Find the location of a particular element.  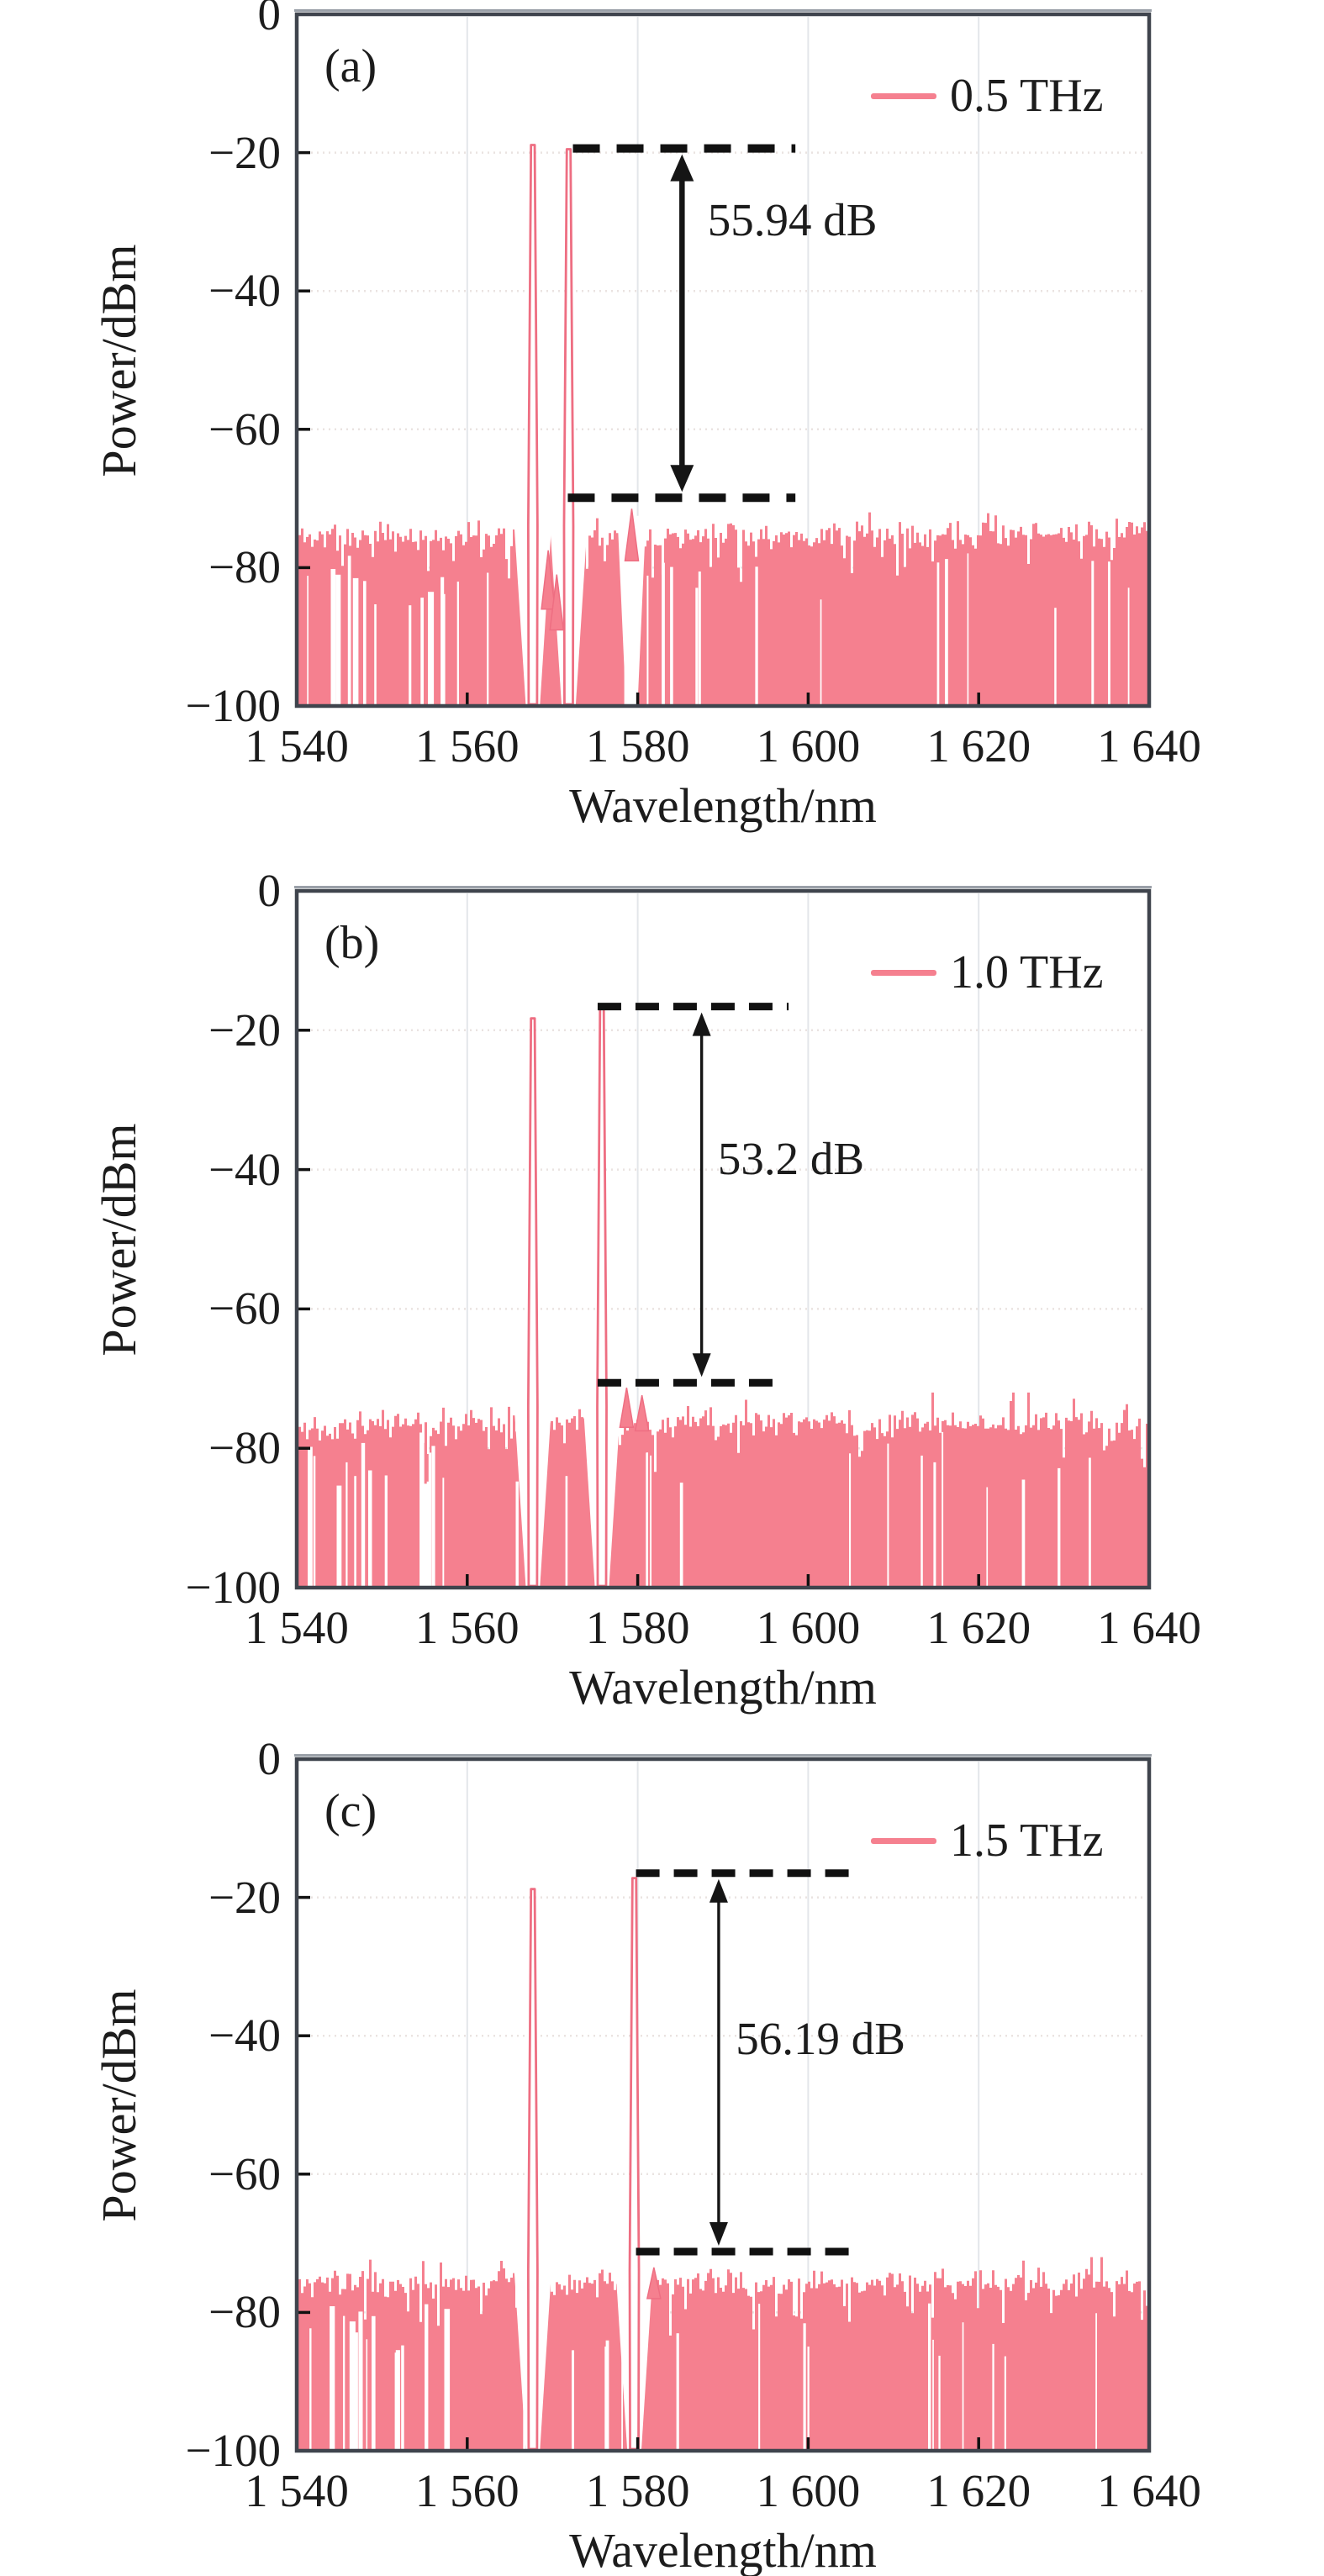

panel-letter: (c) is located at coordinates (350, 1811).